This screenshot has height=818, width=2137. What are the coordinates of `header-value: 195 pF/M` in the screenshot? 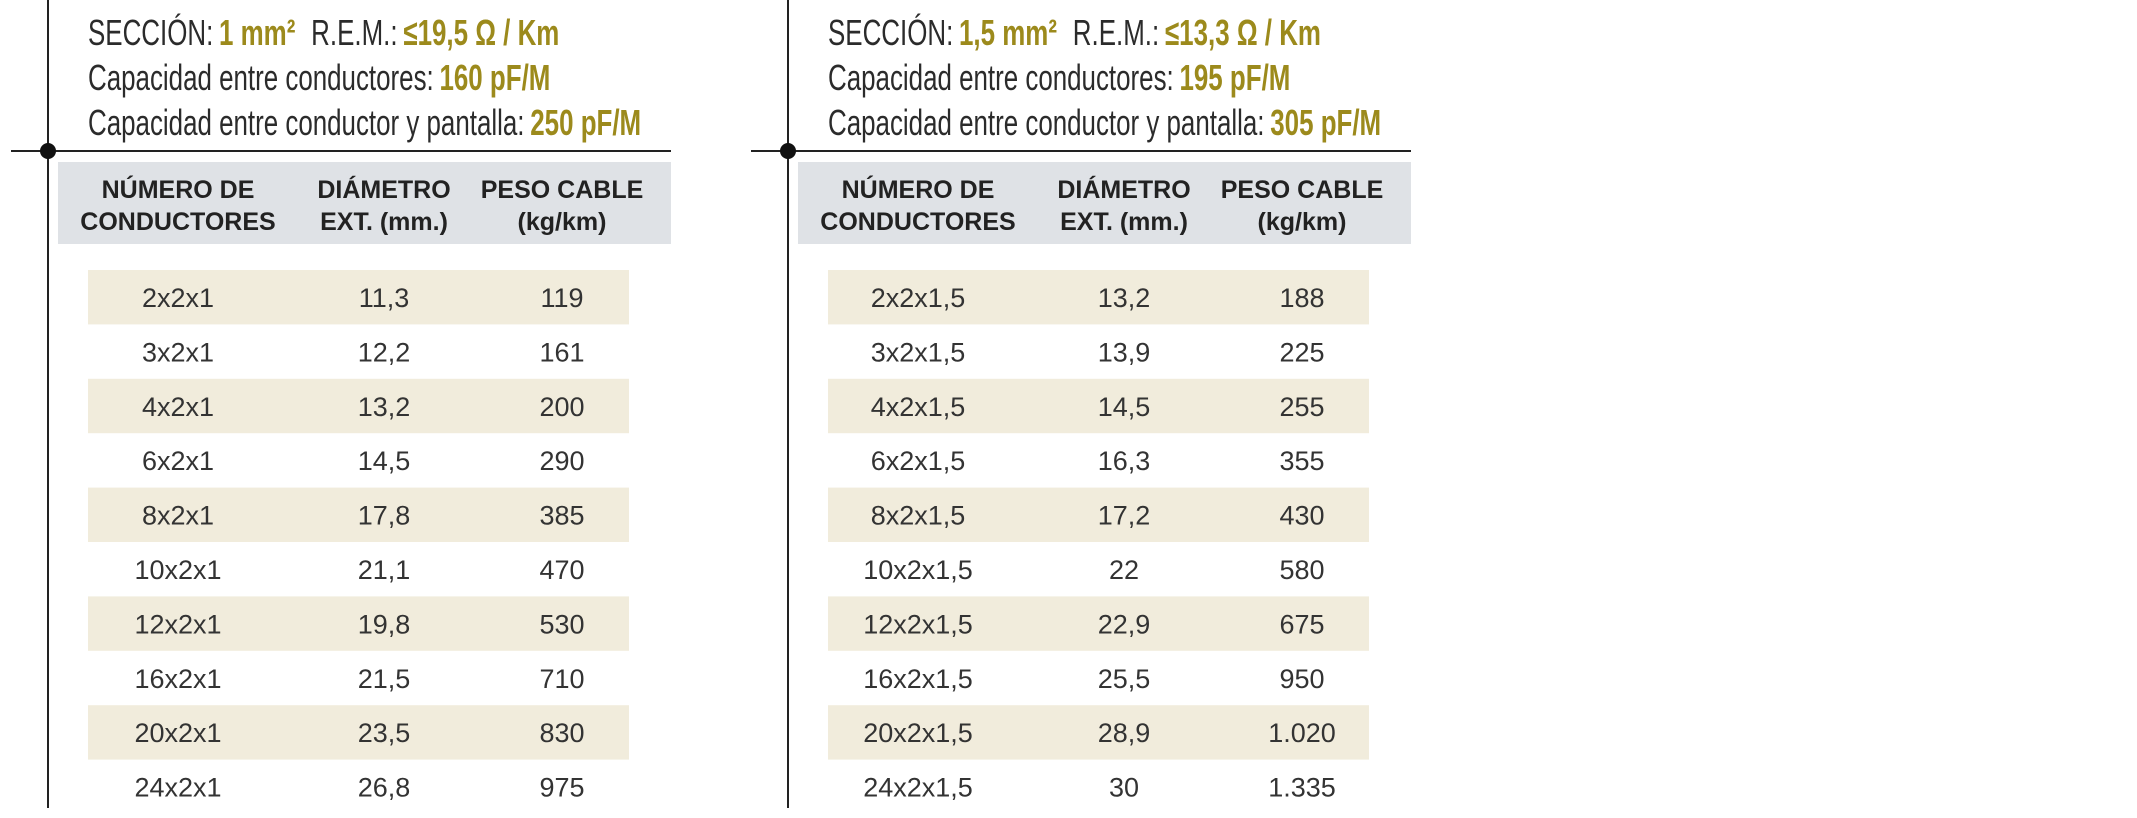 It's located at (1234, 78).